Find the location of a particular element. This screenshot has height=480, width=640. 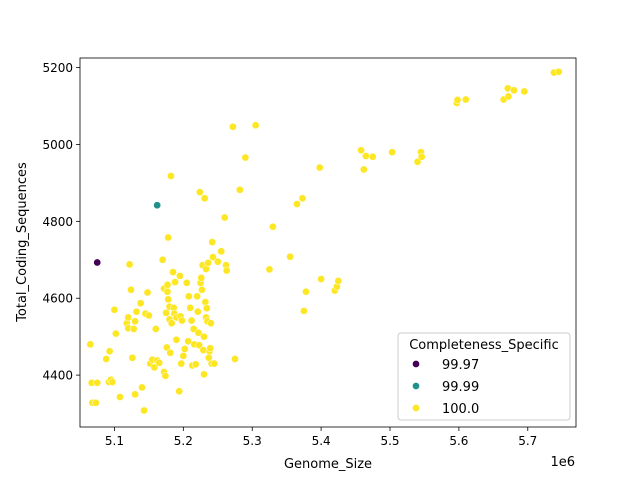

x-axis-label: Genome_Size is located at coordinates (328, 464).